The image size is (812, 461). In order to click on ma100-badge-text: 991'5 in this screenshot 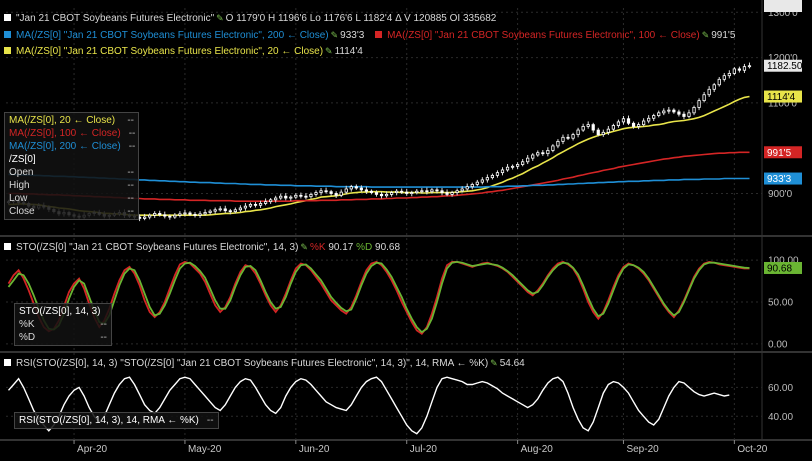, I will do `click(779, 153)`.